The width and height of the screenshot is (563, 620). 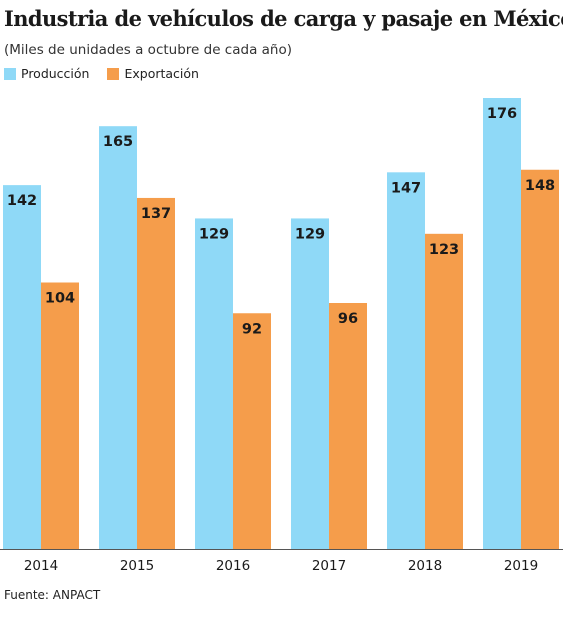 What do you see at coordinates (502, 323) in the screenshot?
I see `bar-produccion-2019` at bounding box center [502, 323].